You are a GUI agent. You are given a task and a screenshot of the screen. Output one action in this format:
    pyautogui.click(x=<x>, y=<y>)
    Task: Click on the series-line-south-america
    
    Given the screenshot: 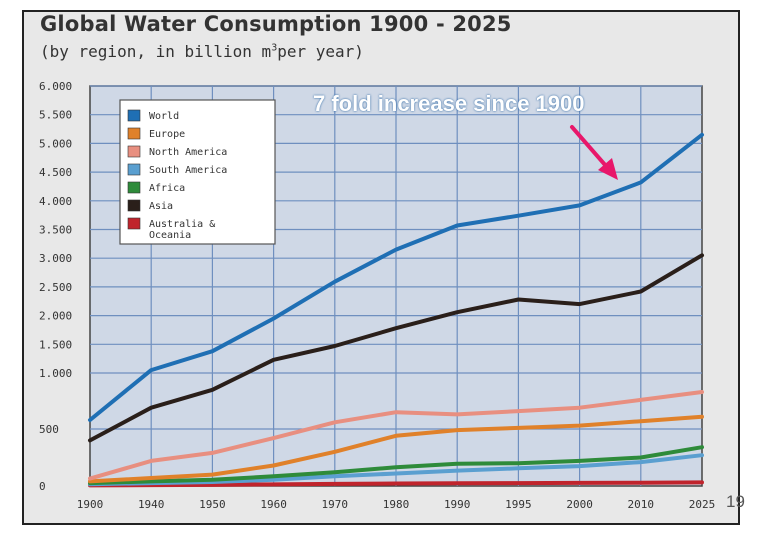 What is the action you would take?
    pyautogui.click(x=396, y=470)
    